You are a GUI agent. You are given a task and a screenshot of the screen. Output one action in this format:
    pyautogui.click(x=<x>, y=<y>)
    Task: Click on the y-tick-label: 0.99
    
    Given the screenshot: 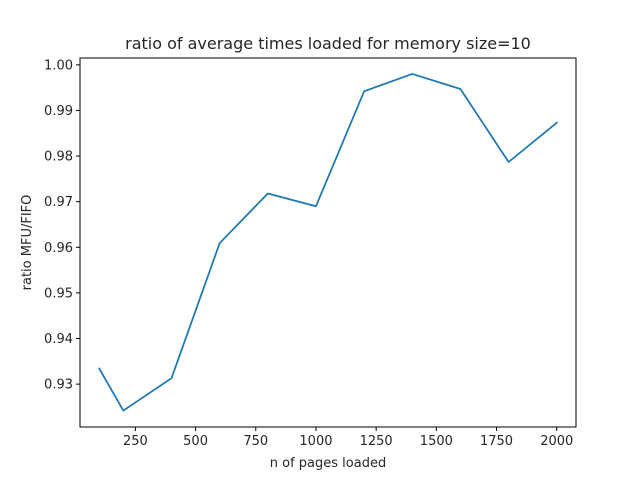 What is the action you would take?
    pyautogui.click(x=58, y=111)
    